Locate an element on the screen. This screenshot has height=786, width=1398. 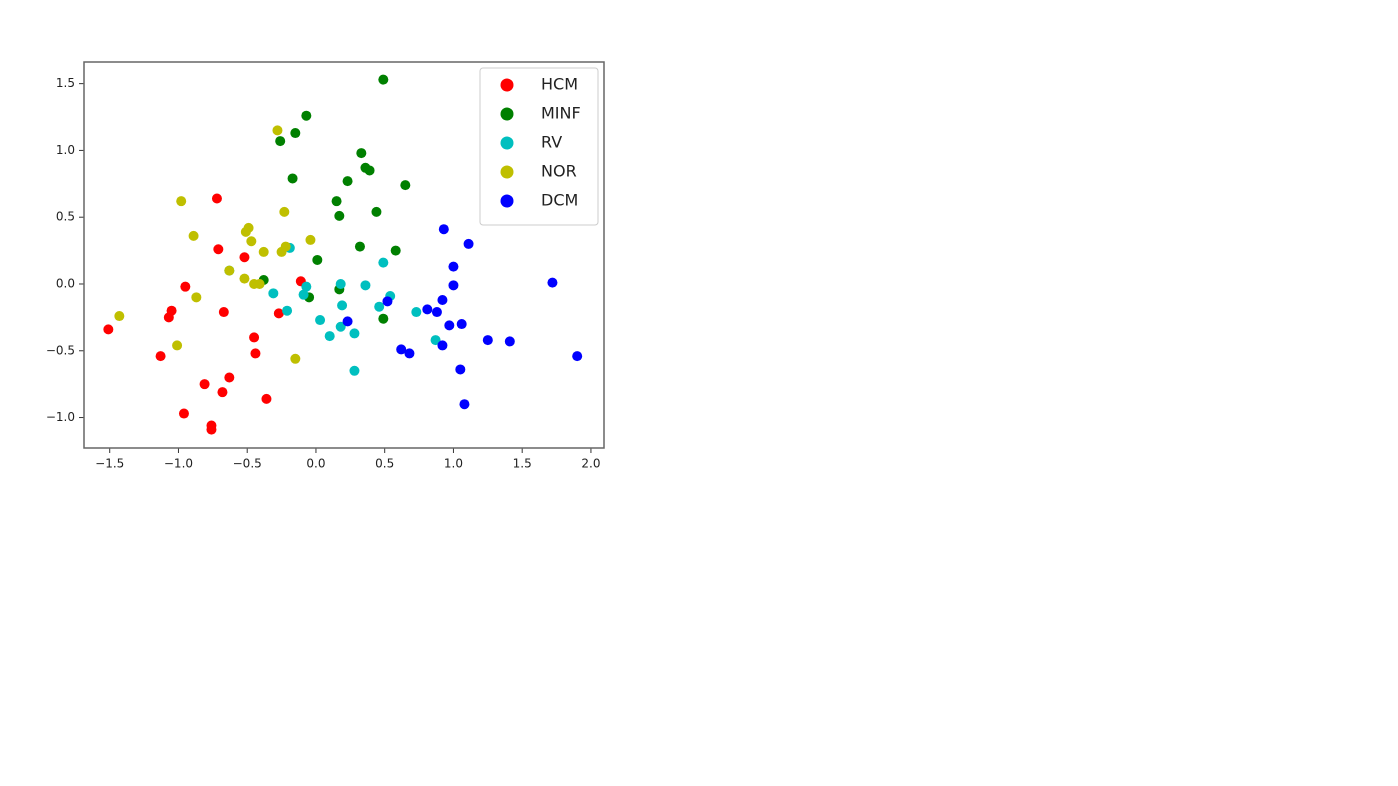
y-tick-label: 1.0 is located at coordinates (65, 150).